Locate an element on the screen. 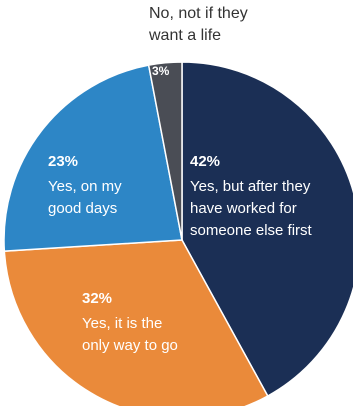 The width and height of the screenshot is (353, 406). slice-42-label-line-2: have worked for is located at coordinates (243, 208).